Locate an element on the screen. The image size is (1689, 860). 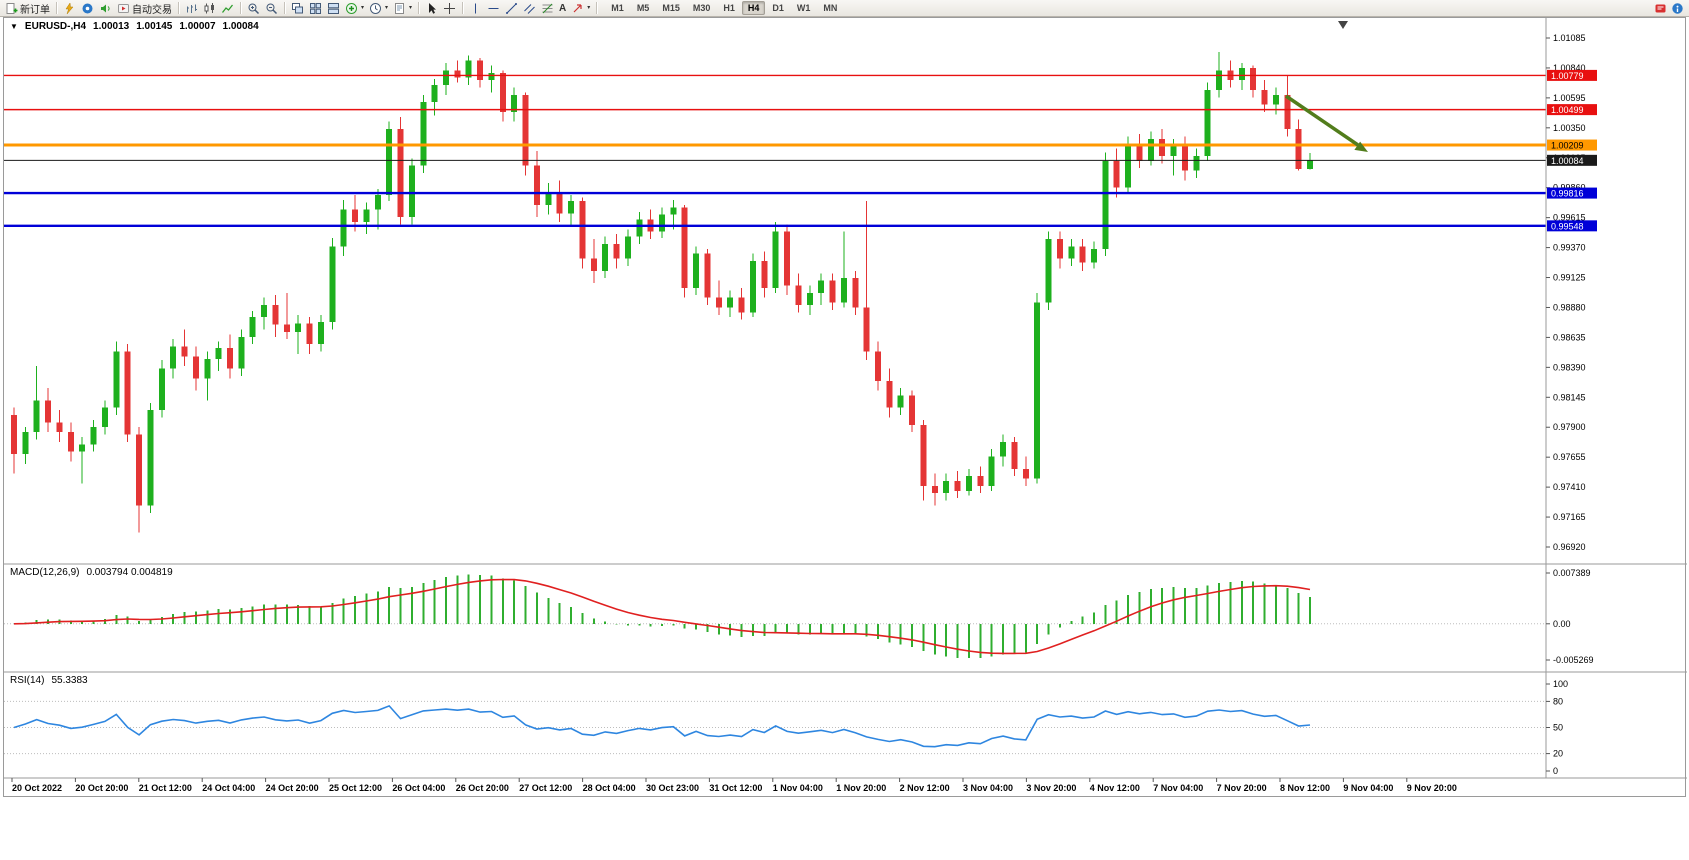
text-tool-icon: A is located at coordinates (563, 8).